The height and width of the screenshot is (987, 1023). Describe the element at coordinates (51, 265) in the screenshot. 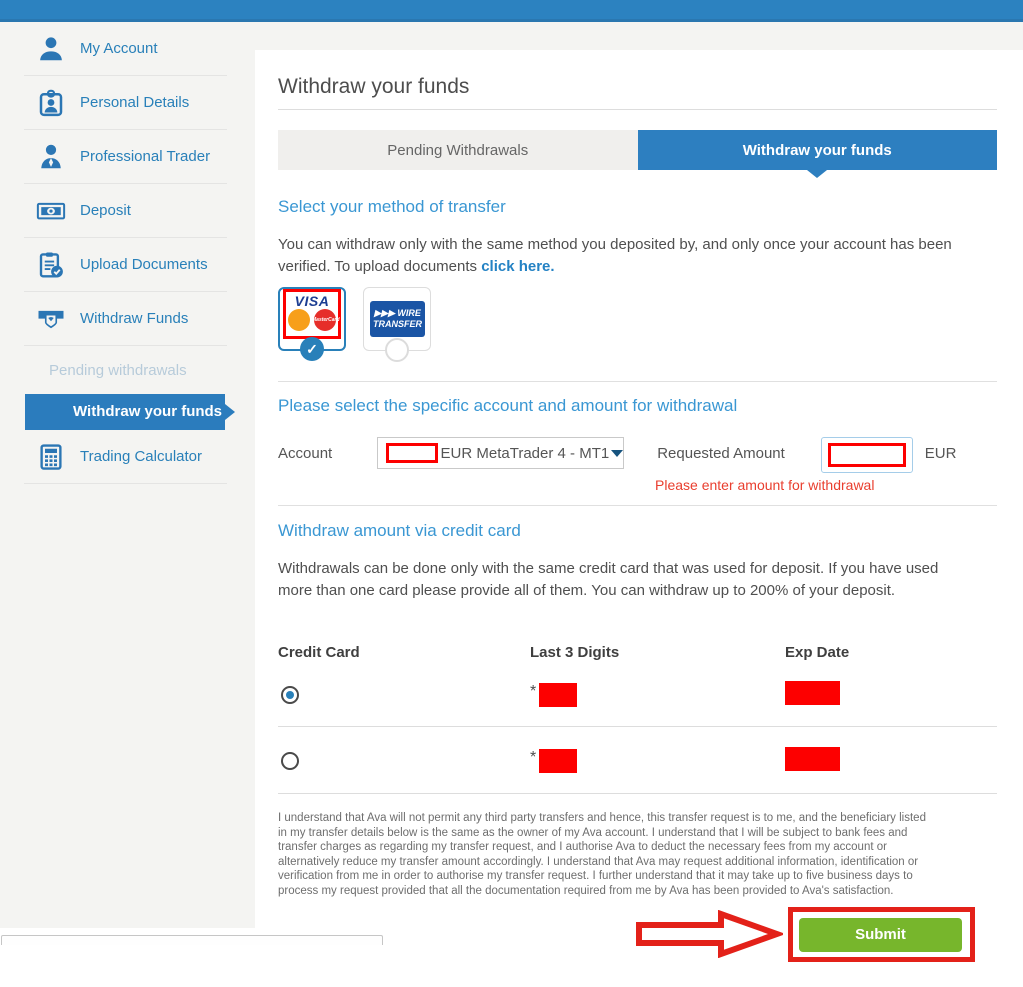

I see `upload-documents-icon` at that location.